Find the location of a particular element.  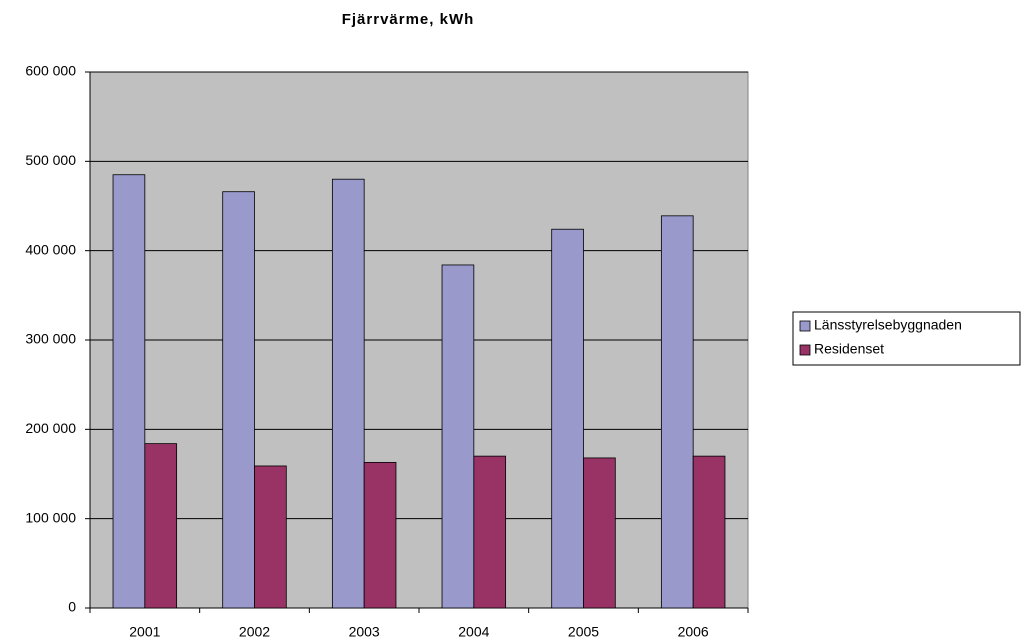

x-tick-label: 2001 is located at coordinates (144, 632).